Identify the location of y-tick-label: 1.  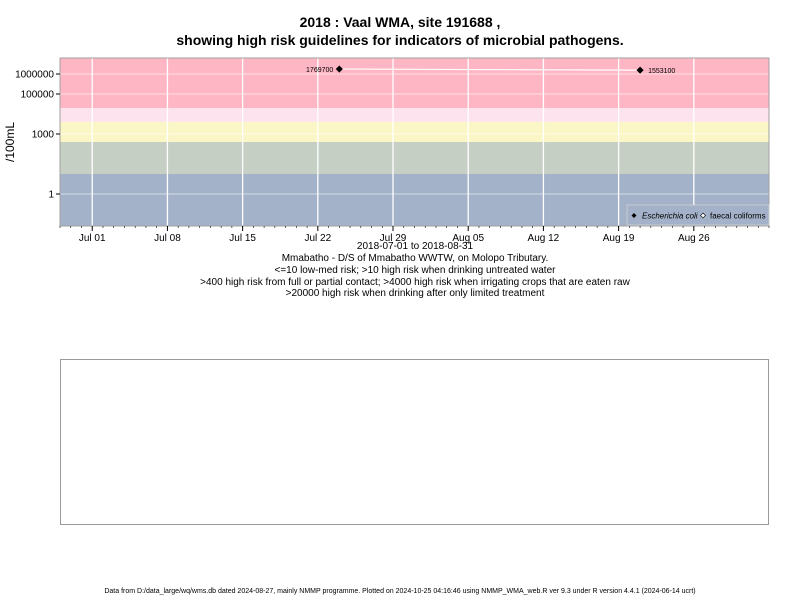
(51, 195).